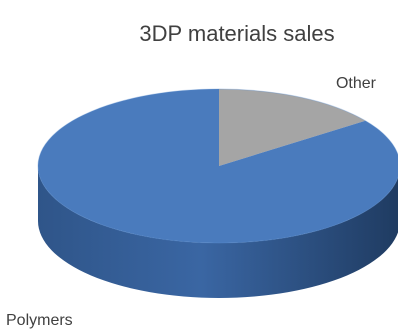  What do you see at coordinates (356, 83) in the screenshot?
I see `data-label-other: Other` at bounding box center [356, 83].